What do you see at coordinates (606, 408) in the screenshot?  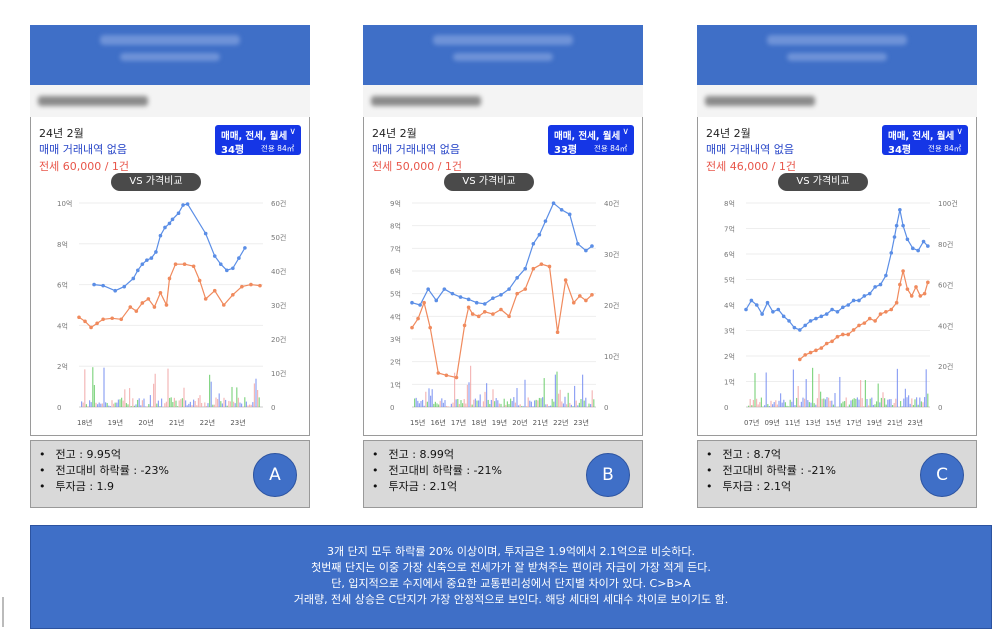 I see `y-right-tick-label: 0` at bounding box center [606, 408].